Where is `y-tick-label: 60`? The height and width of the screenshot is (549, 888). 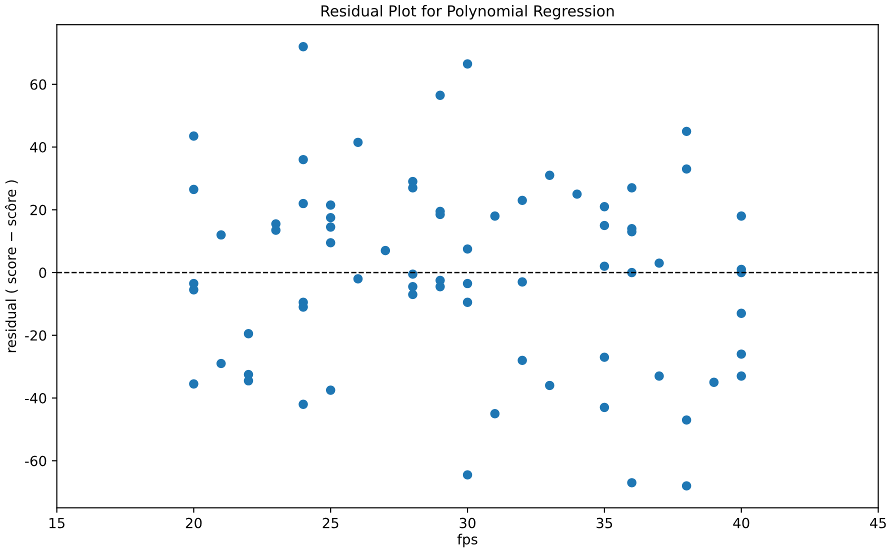
y-tick-label: 60 is located at coordinates (38, 84).